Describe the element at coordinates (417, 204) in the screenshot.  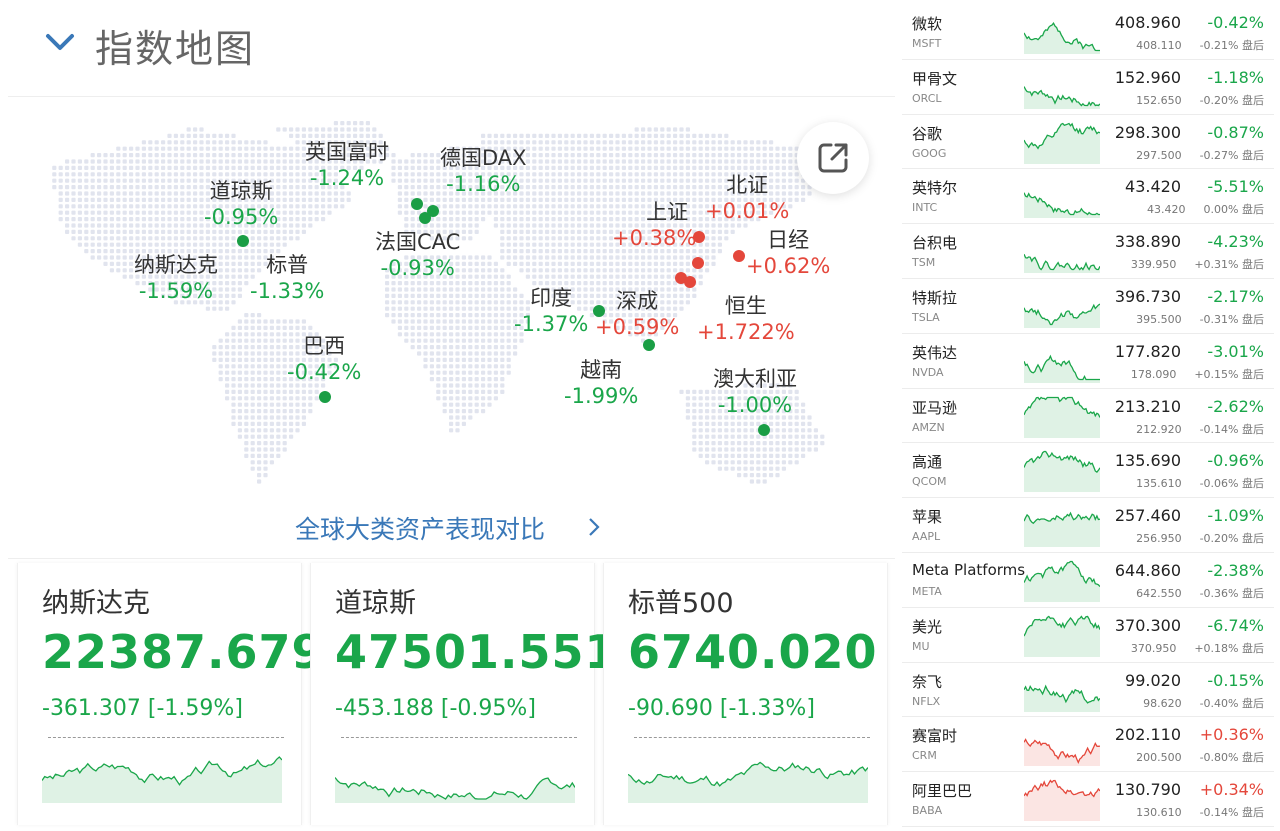
I see `market-dot-ftse` at that location.